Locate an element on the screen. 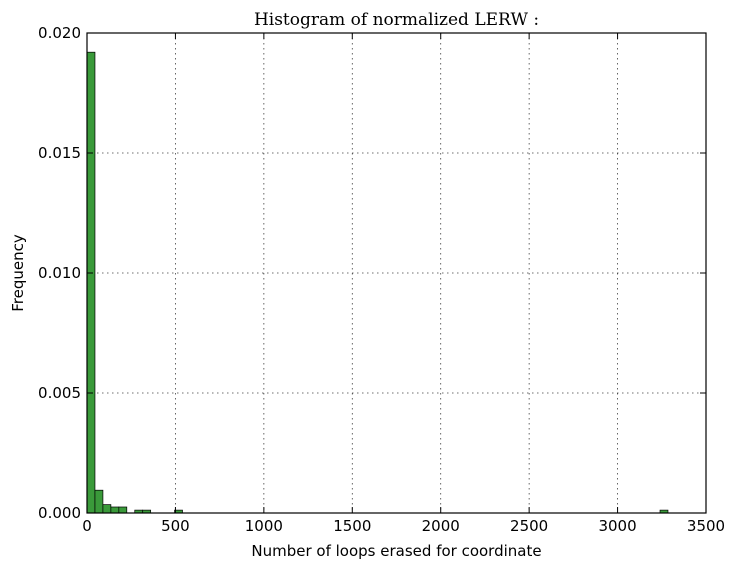 This screenshot has width=735, height=571. x-tick-label: 2000 is located at coordinates (441, 526).